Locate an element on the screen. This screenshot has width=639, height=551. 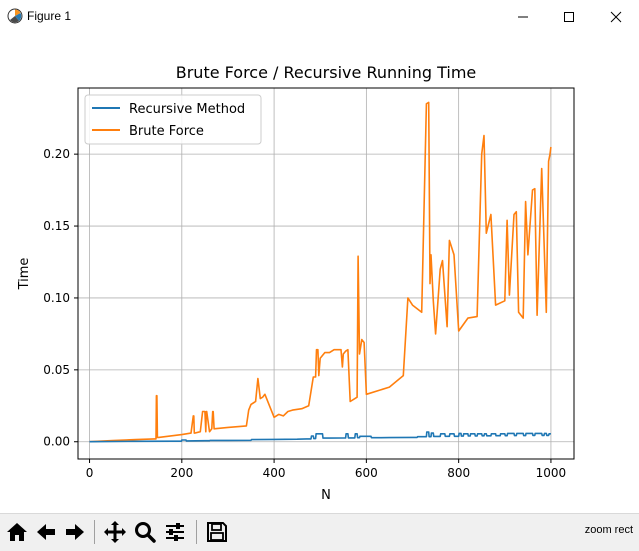
close-icon is located at coordinates (616, 16).